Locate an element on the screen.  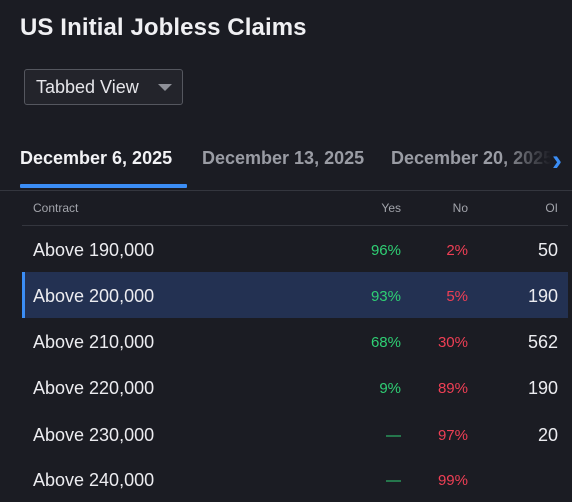
contract-label: Above 240,000 is located at coordinates (94, 480).